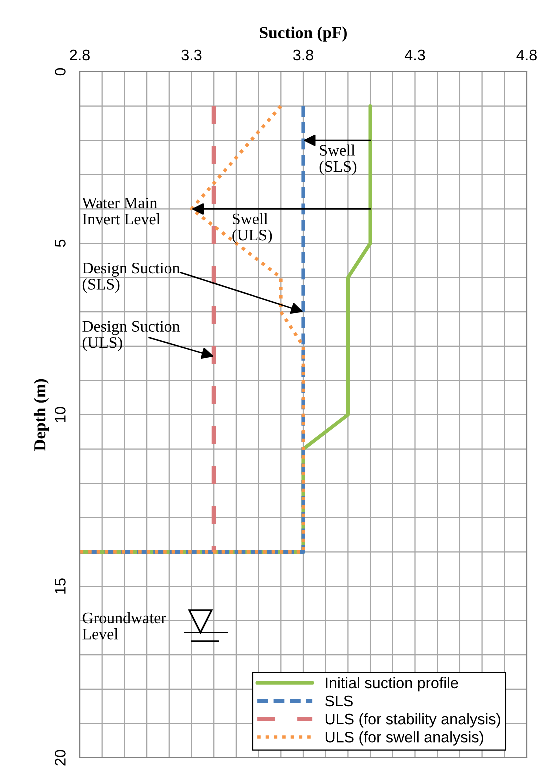 This screenshot has width=541, height=771. What do you see at coordinates (131, 278) in the screenshot?
I see `annotation: Design Suction (SLS)` at bounding box center [131, 278].